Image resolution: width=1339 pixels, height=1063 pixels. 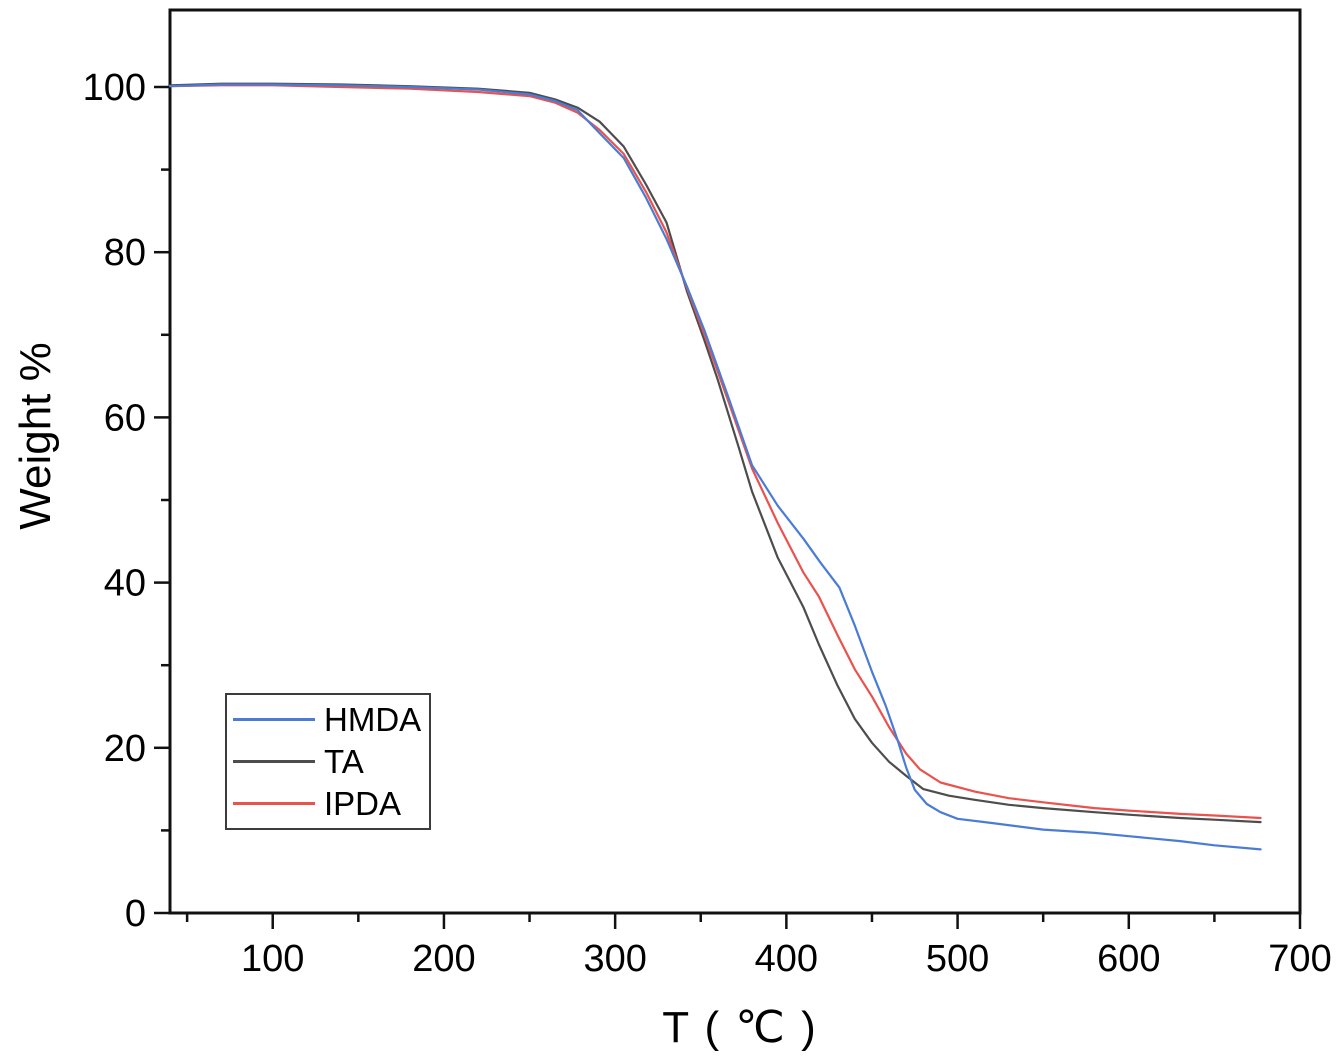 What do you see at coordinates (1128, 959) in the screenshot?
I see `x-tick-label: 600` at bounding box center [1128, 959].